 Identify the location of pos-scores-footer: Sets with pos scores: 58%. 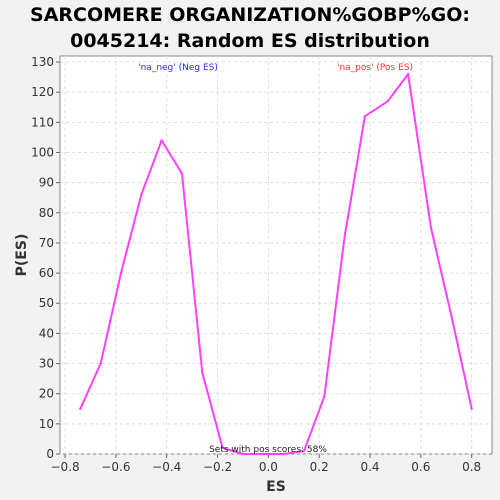
(268, 450).